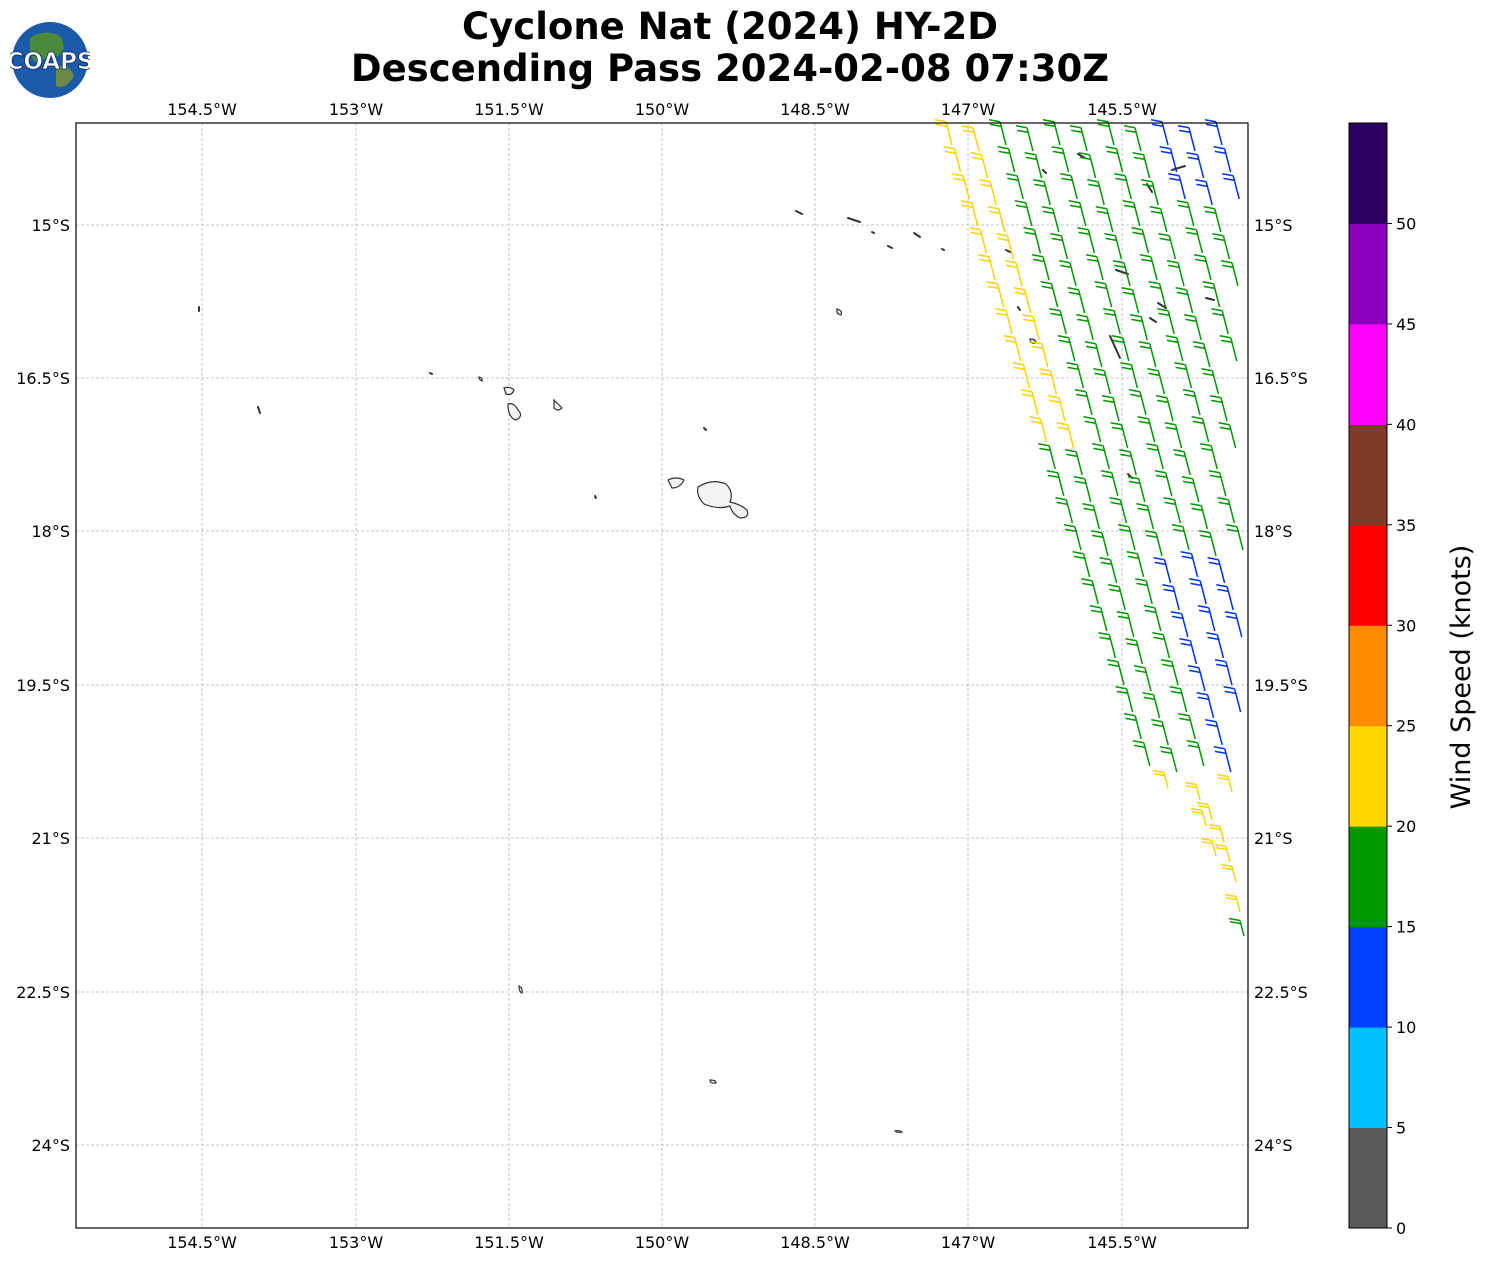  Describe the element at coordinates (730, 68) in the screenshot. I see `title-line-2: Descending Pass 2024-02-08 07:30Z` at that location.